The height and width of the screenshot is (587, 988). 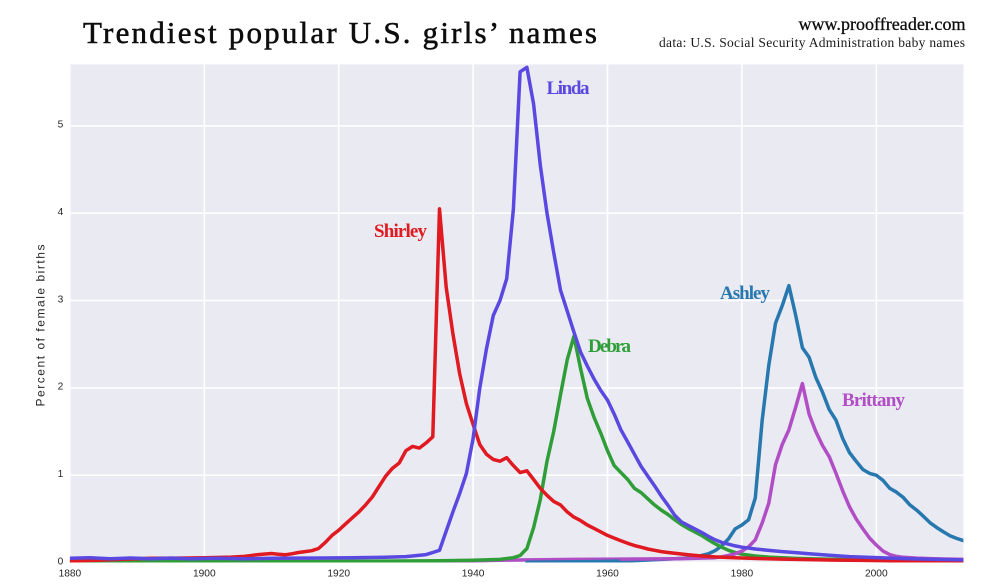 What do you see at coordinates (401, 231) in the screenshot?
I see `svg-text: Shirley` at bounding box center [401, 231].